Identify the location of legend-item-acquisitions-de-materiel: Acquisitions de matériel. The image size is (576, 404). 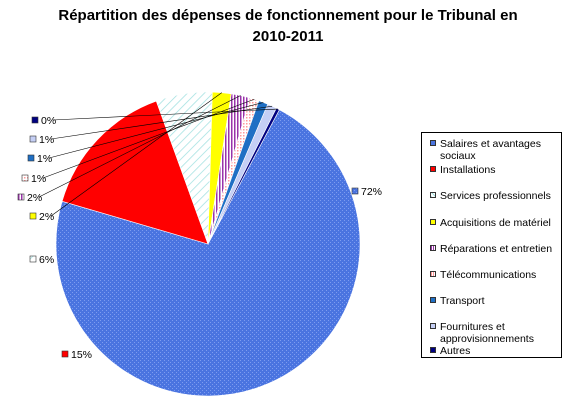
(495, 223).